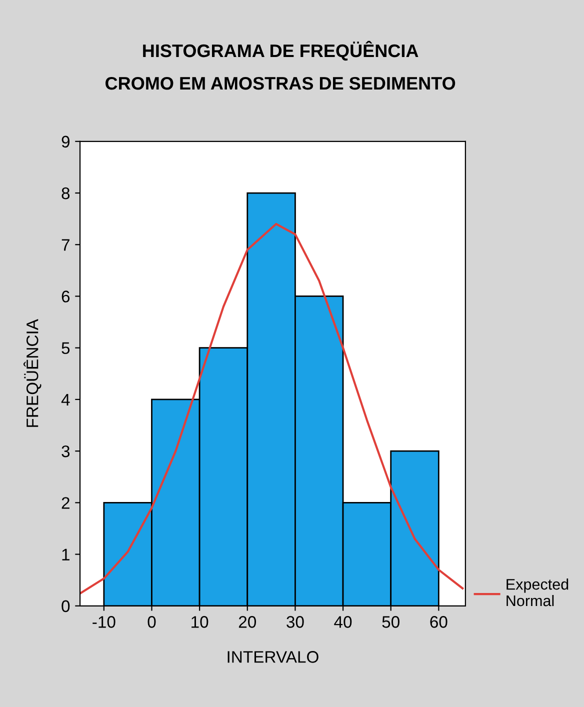 This screenshot has height=707, width=584. What do you see at coordinates (439, 622) in the screenshot?
I see `x-tick-label: 60` at bounding box center [439, 622].